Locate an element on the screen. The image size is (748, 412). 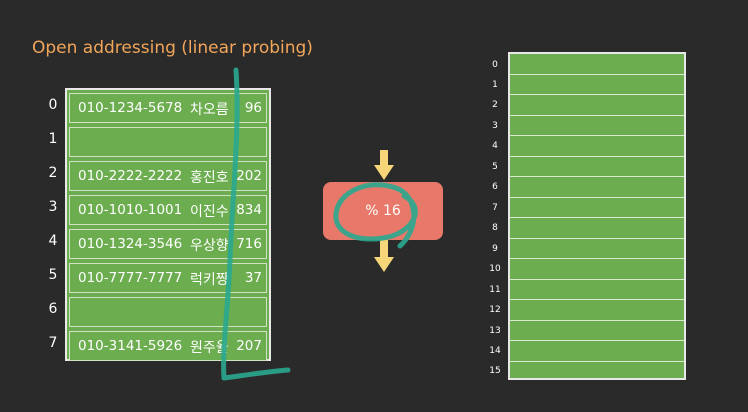
value-number: 834 is located at coordinates (249, 210).